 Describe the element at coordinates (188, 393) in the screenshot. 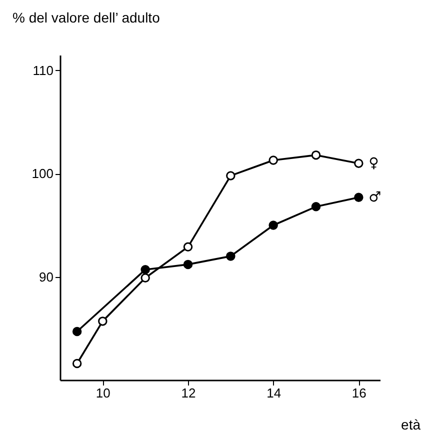

I see `x-tick-label: 12` at that location.